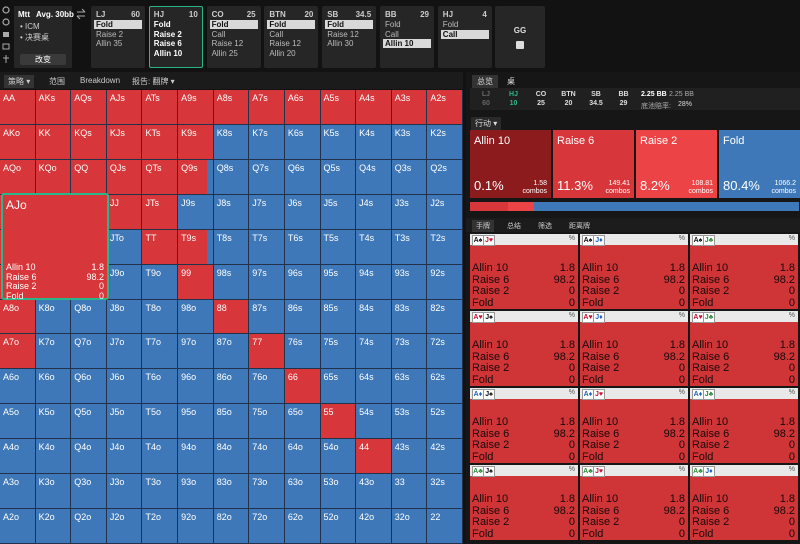  What do you see at coordinates (338, 107) in the screenshot?
I see `hand-cell: A5s` at bounding box center [338, 107].